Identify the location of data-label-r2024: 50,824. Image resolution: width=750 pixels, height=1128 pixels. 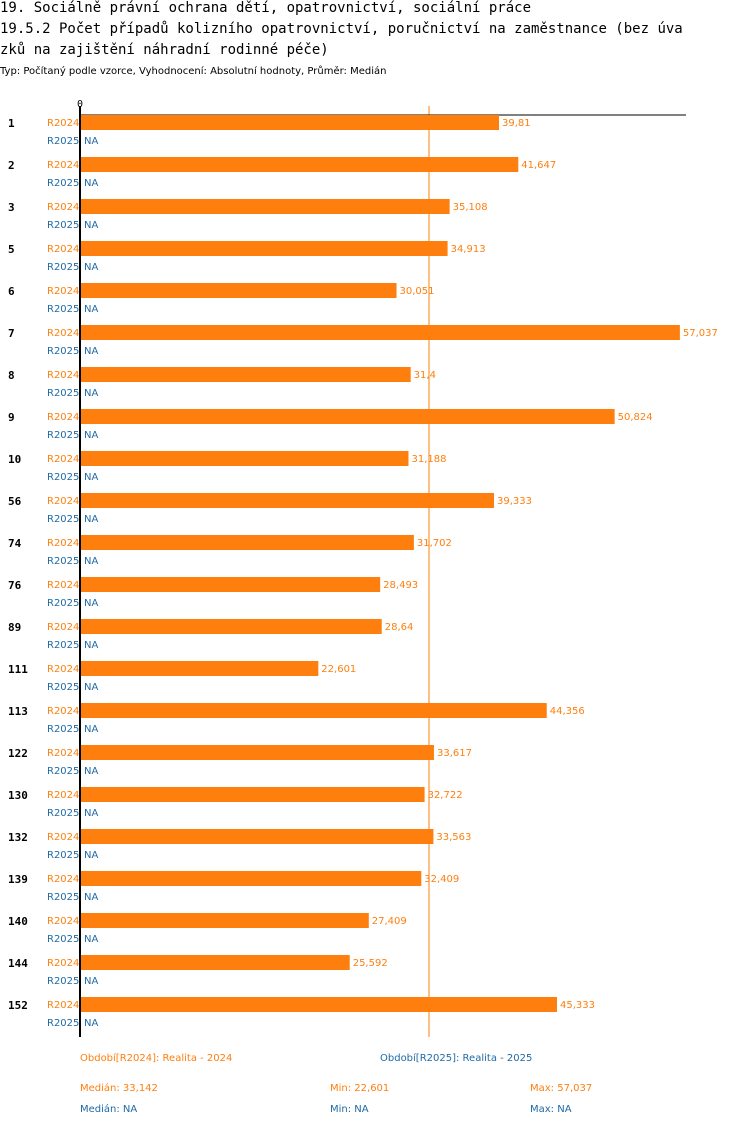
(635, 417).